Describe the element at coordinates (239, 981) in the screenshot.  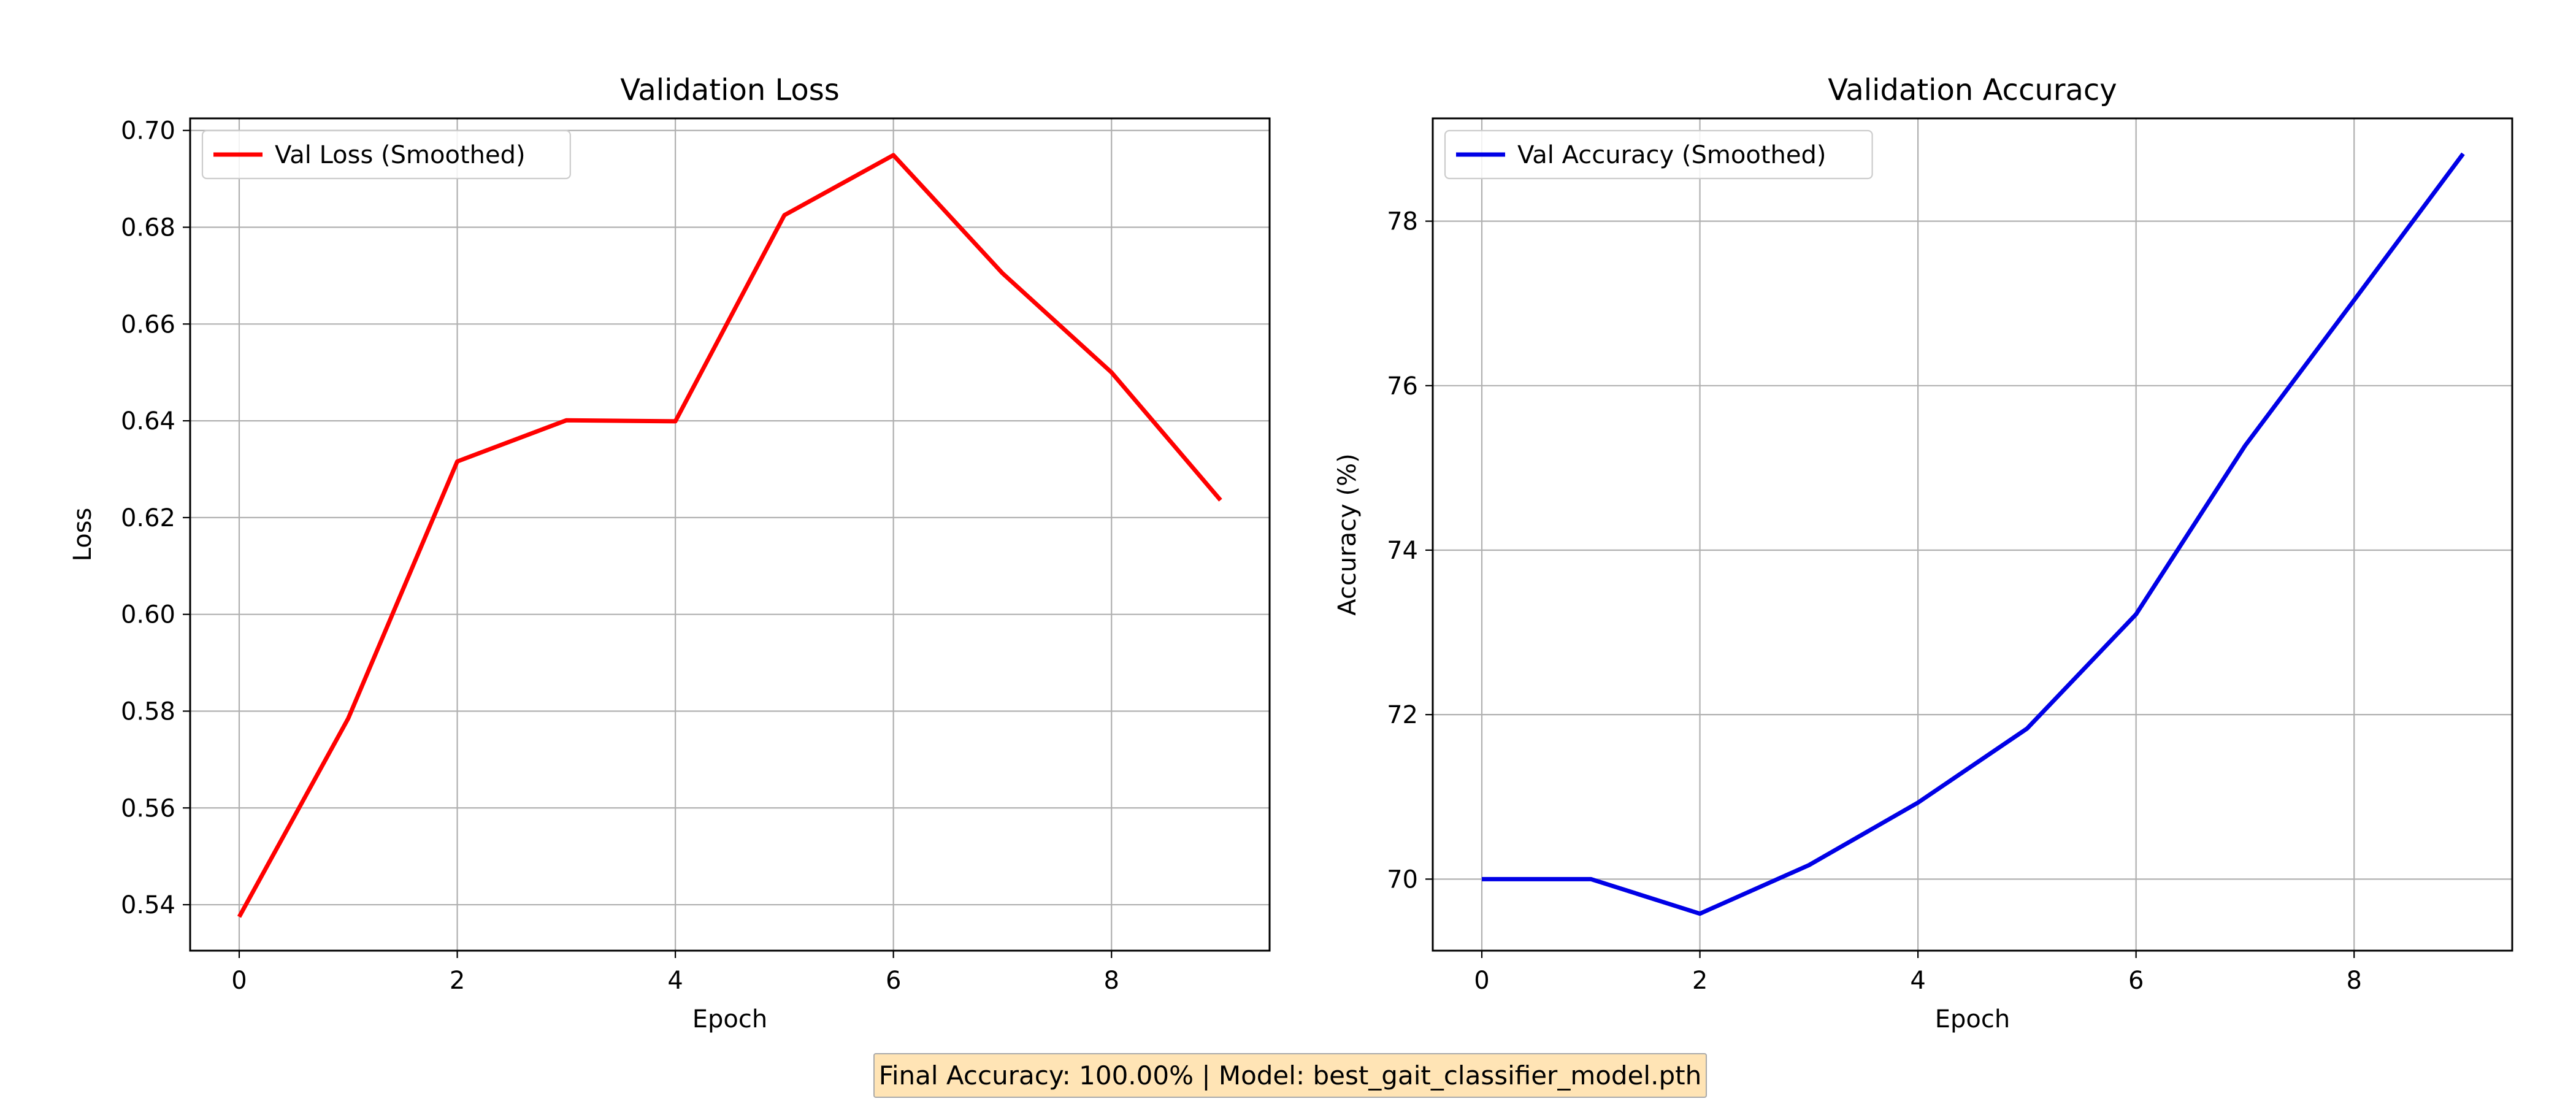
I see `loss-x-tick-label: 0` at that location.